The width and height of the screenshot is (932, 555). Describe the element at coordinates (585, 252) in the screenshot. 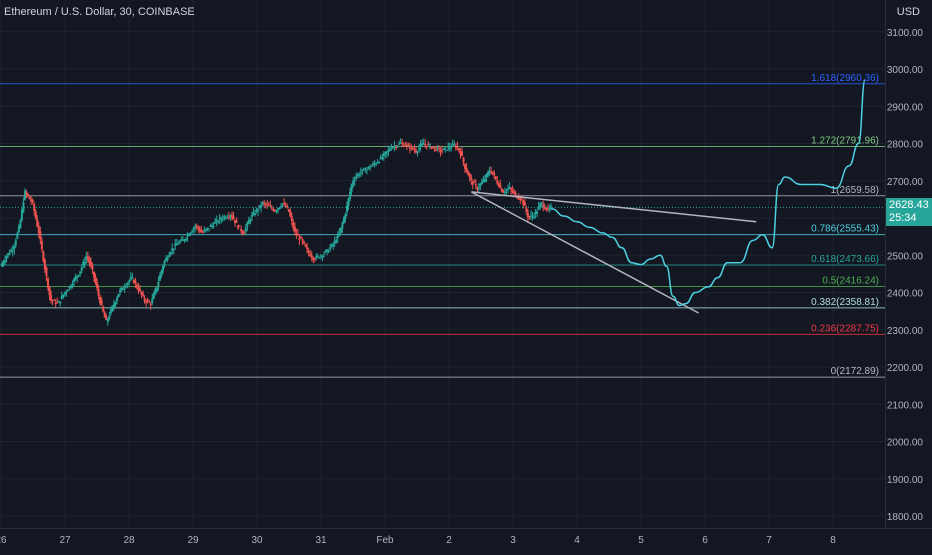

I see `lower-wedge-line` at that location.